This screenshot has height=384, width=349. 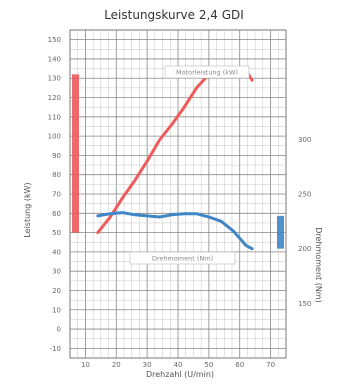 I want to click on x-tick-label: 70, so click(x=270, y=365).